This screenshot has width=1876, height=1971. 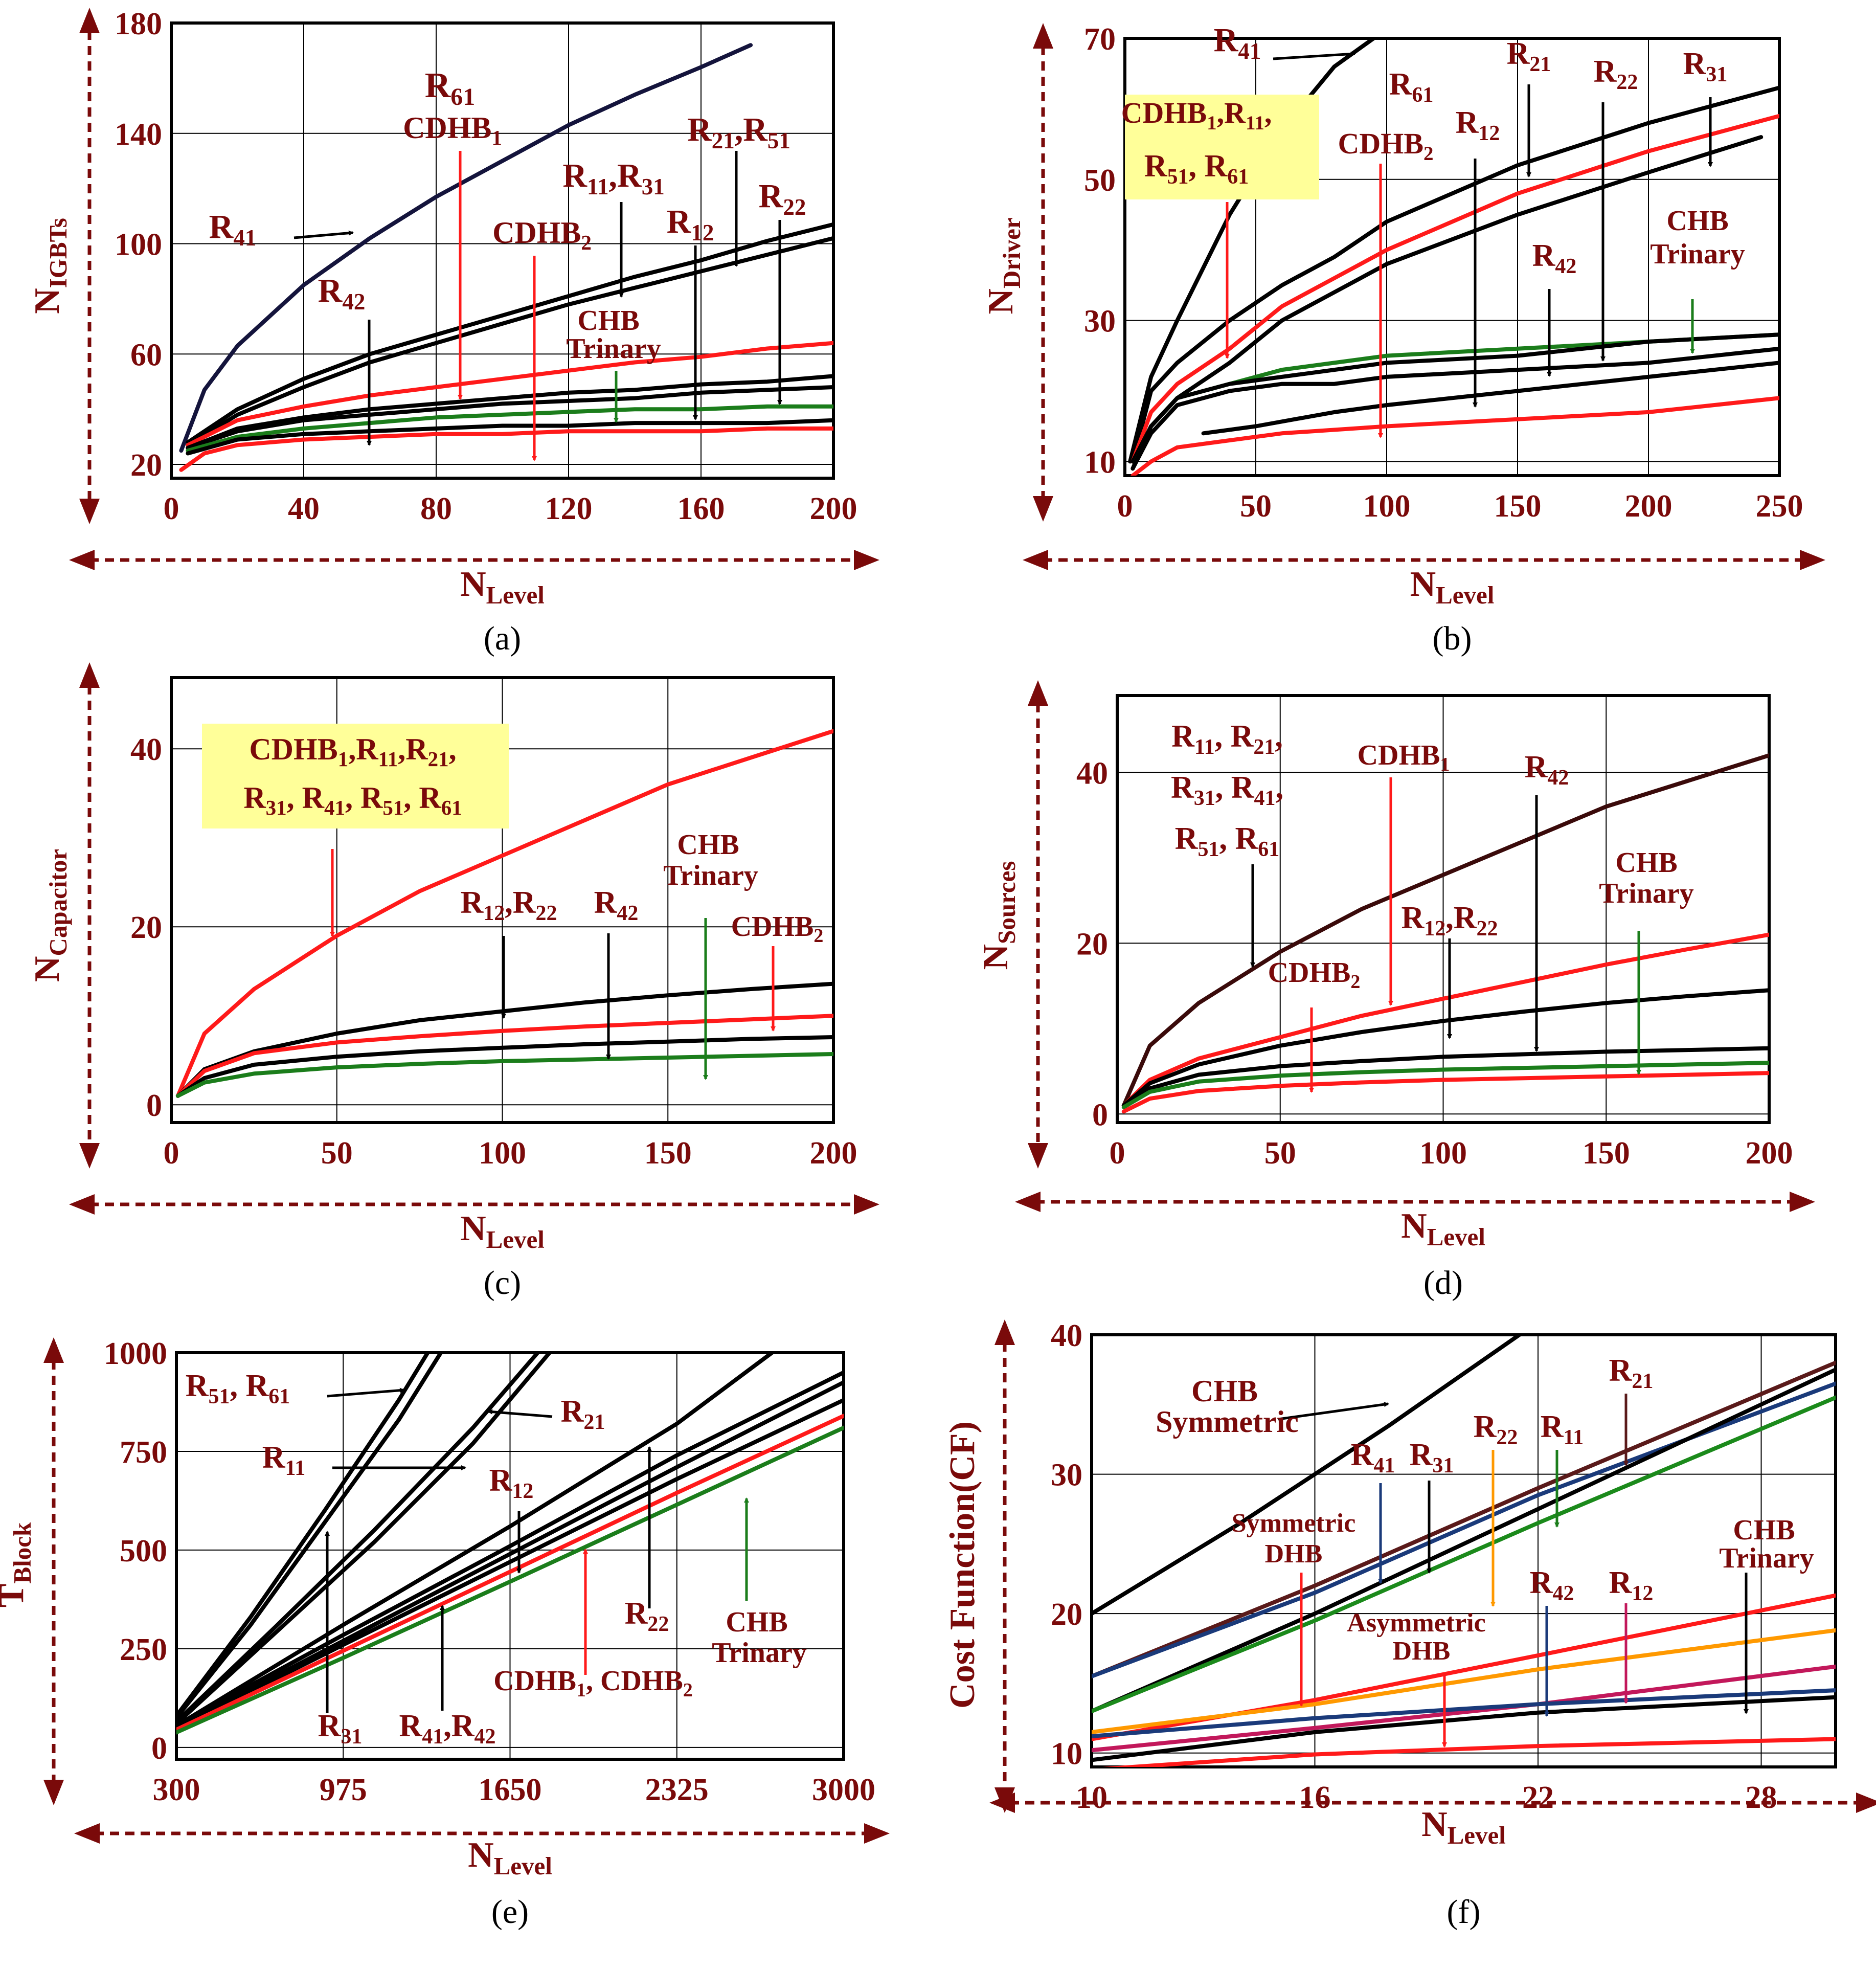 I want to click on series-line-r61-cdhb1, so click(x=509, y=394).